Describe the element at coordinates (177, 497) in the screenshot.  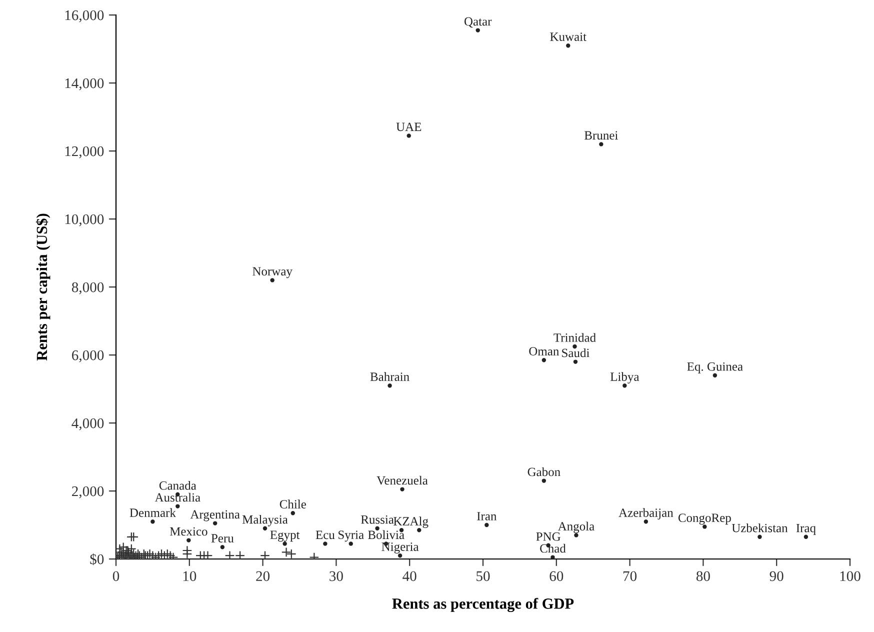
I see `annotation: Australia` at that location.